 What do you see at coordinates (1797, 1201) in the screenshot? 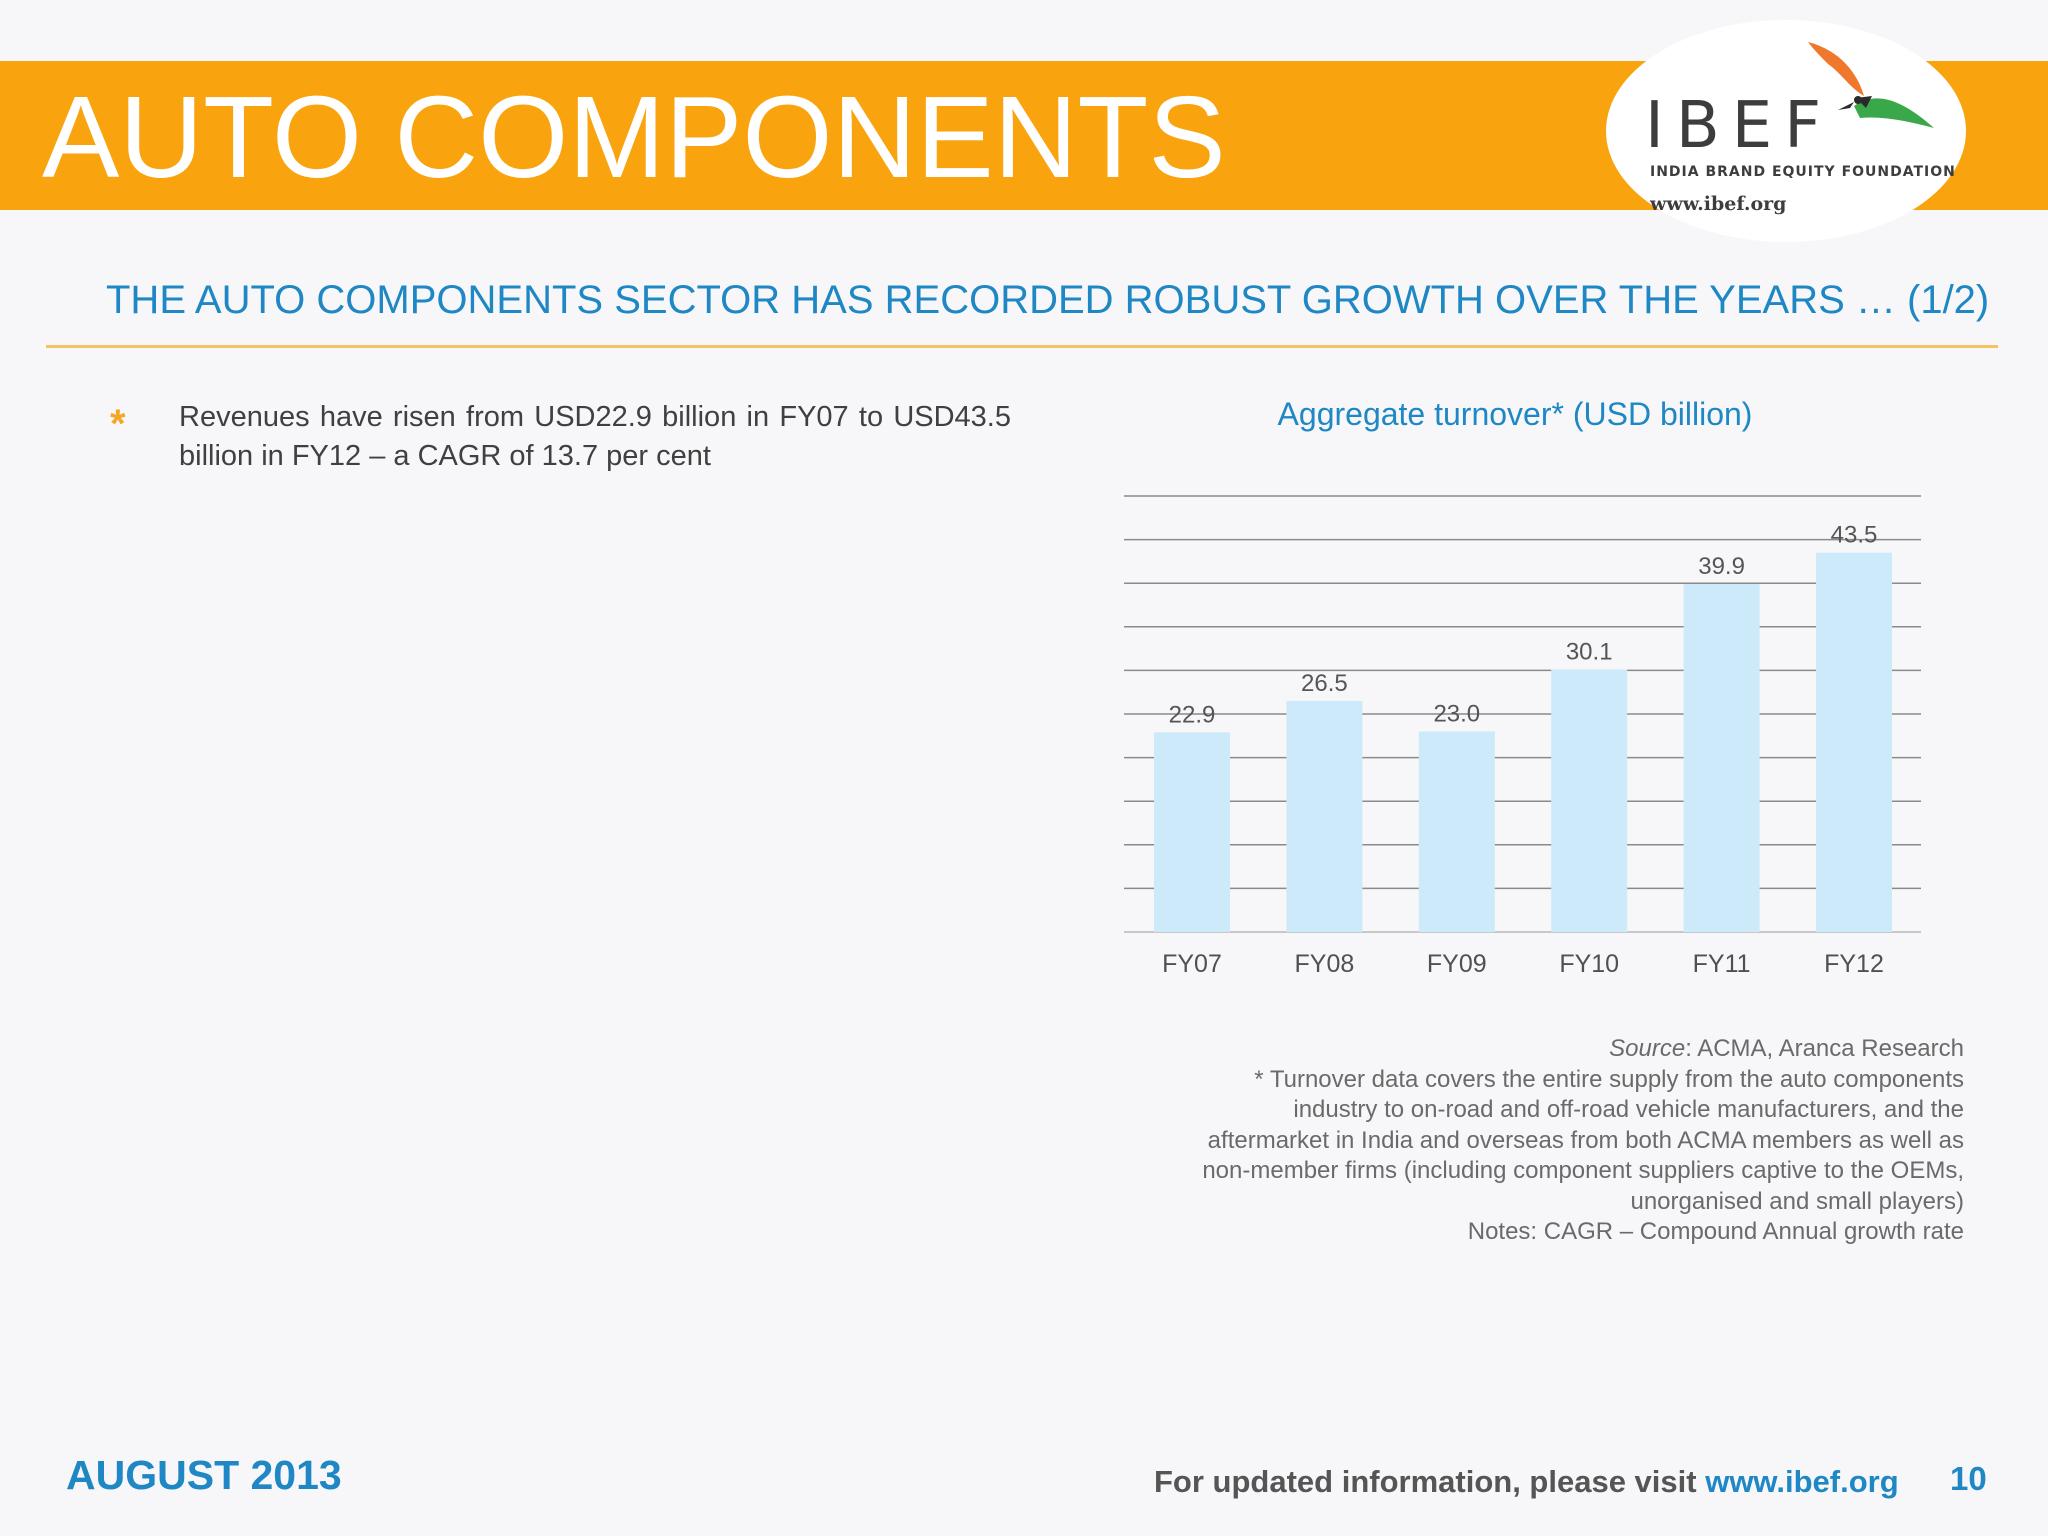
I see `footnote-line: unorganised and small players)` at bounding box center [1797, 1201].